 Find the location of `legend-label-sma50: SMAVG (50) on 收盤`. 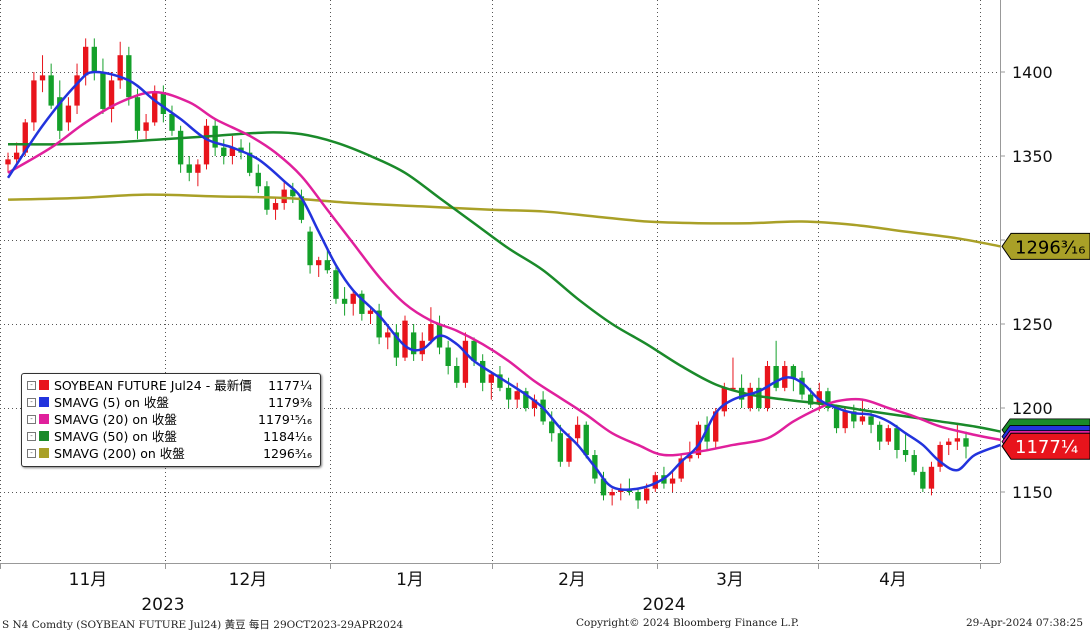

legend-label-sma50: SMAVG (50) on 收盤 is located at coordinates (115, 436).